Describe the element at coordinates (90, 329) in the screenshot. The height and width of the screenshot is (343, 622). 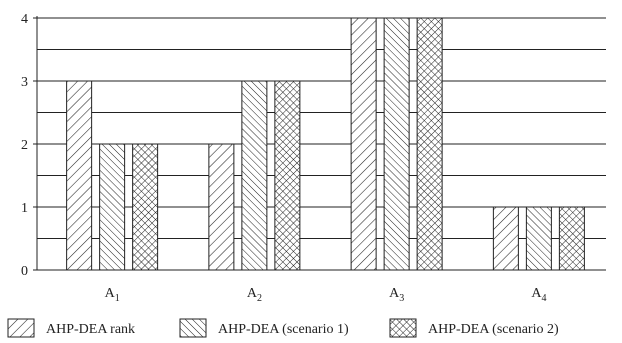
I see `legend-label-1: AHP-DEA rank` at that location.